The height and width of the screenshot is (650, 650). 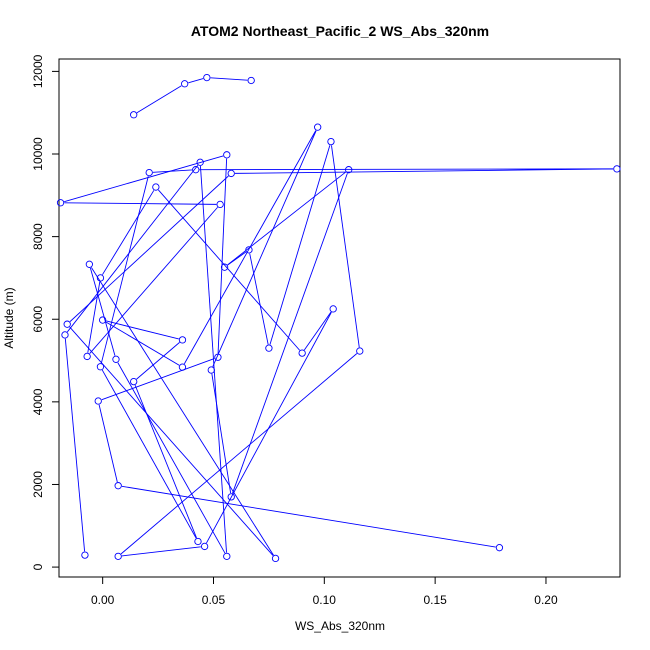 What do you see at coordinates (38, 236) in the screenshot?
I see `y-tick-label: 8000` at bounding box center [38, 236].